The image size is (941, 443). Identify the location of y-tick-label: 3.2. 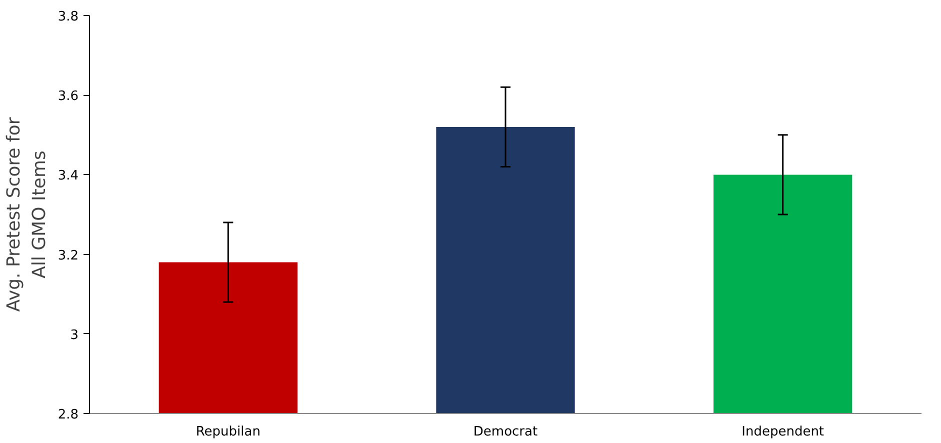
(68, 256).